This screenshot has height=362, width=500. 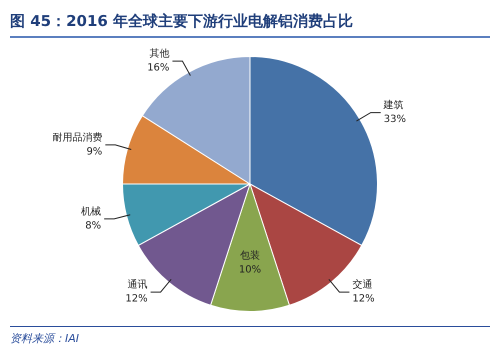 What do you see at coordinates (158, 68) in the screenshot?
I see `data-label: 16%` at bounding box center [158, 68].